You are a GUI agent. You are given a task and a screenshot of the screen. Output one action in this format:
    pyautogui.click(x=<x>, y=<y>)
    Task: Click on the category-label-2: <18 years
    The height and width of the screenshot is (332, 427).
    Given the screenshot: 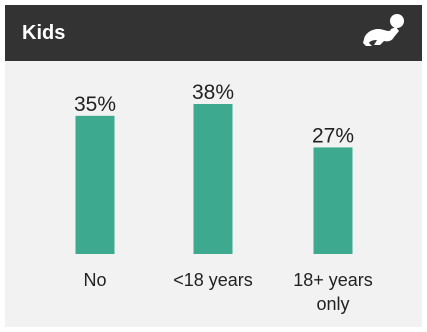 What is the action you would take?
    pyautogui.click(x=213, y=280)
    